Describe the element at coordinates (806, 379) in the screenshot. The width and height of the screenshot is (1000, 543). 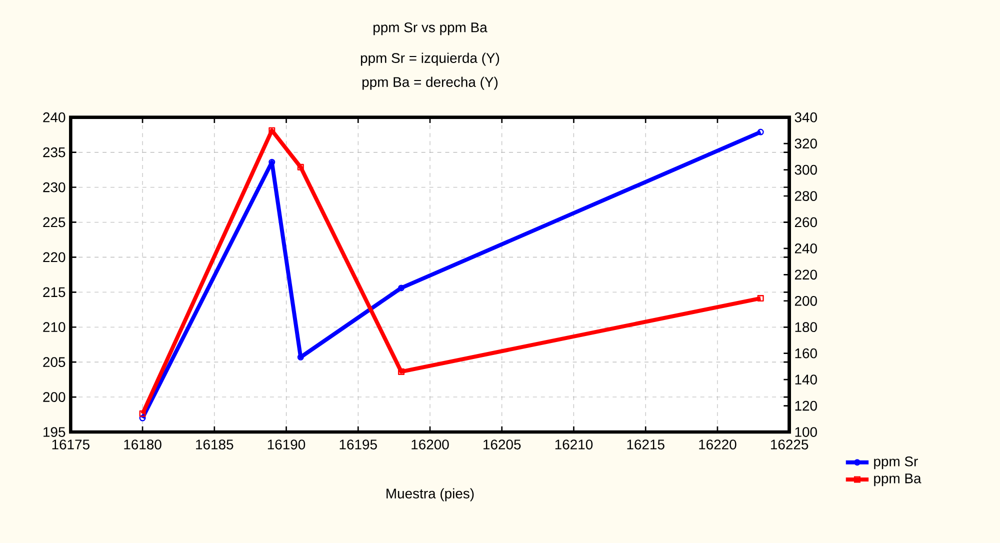
I see `y2-tick-label: 140` at that location.